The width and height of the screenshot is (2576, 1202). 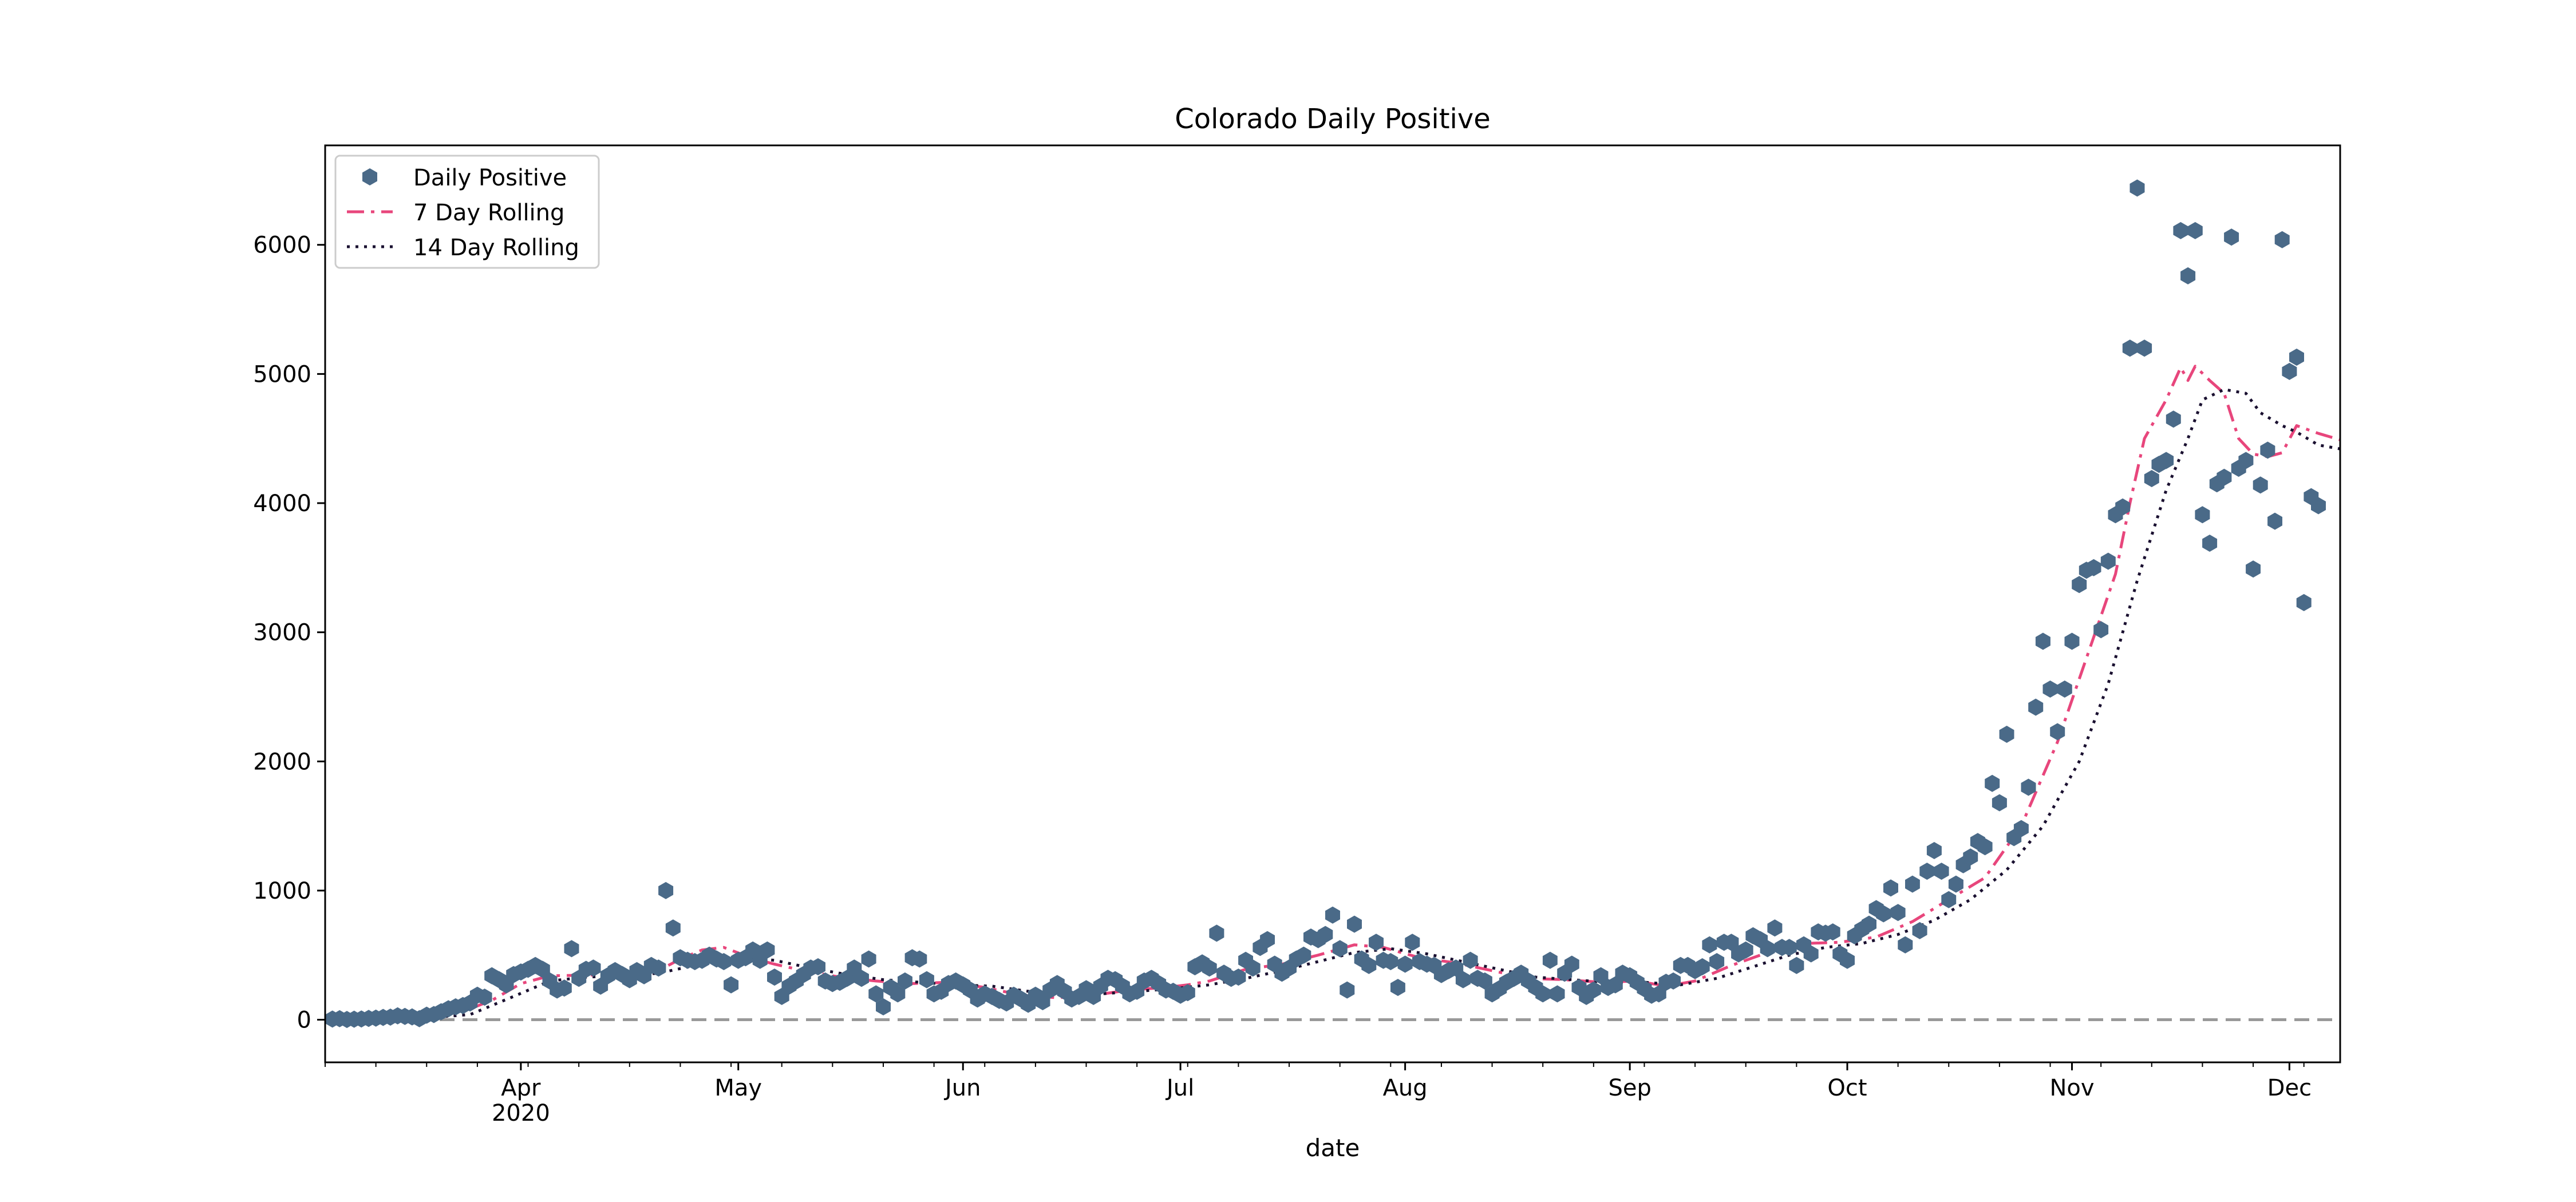 What do you see at coordinates (282, 504) in the screenshot?
I see `y-tick-label: 4000` at bounding box center [282, 504].